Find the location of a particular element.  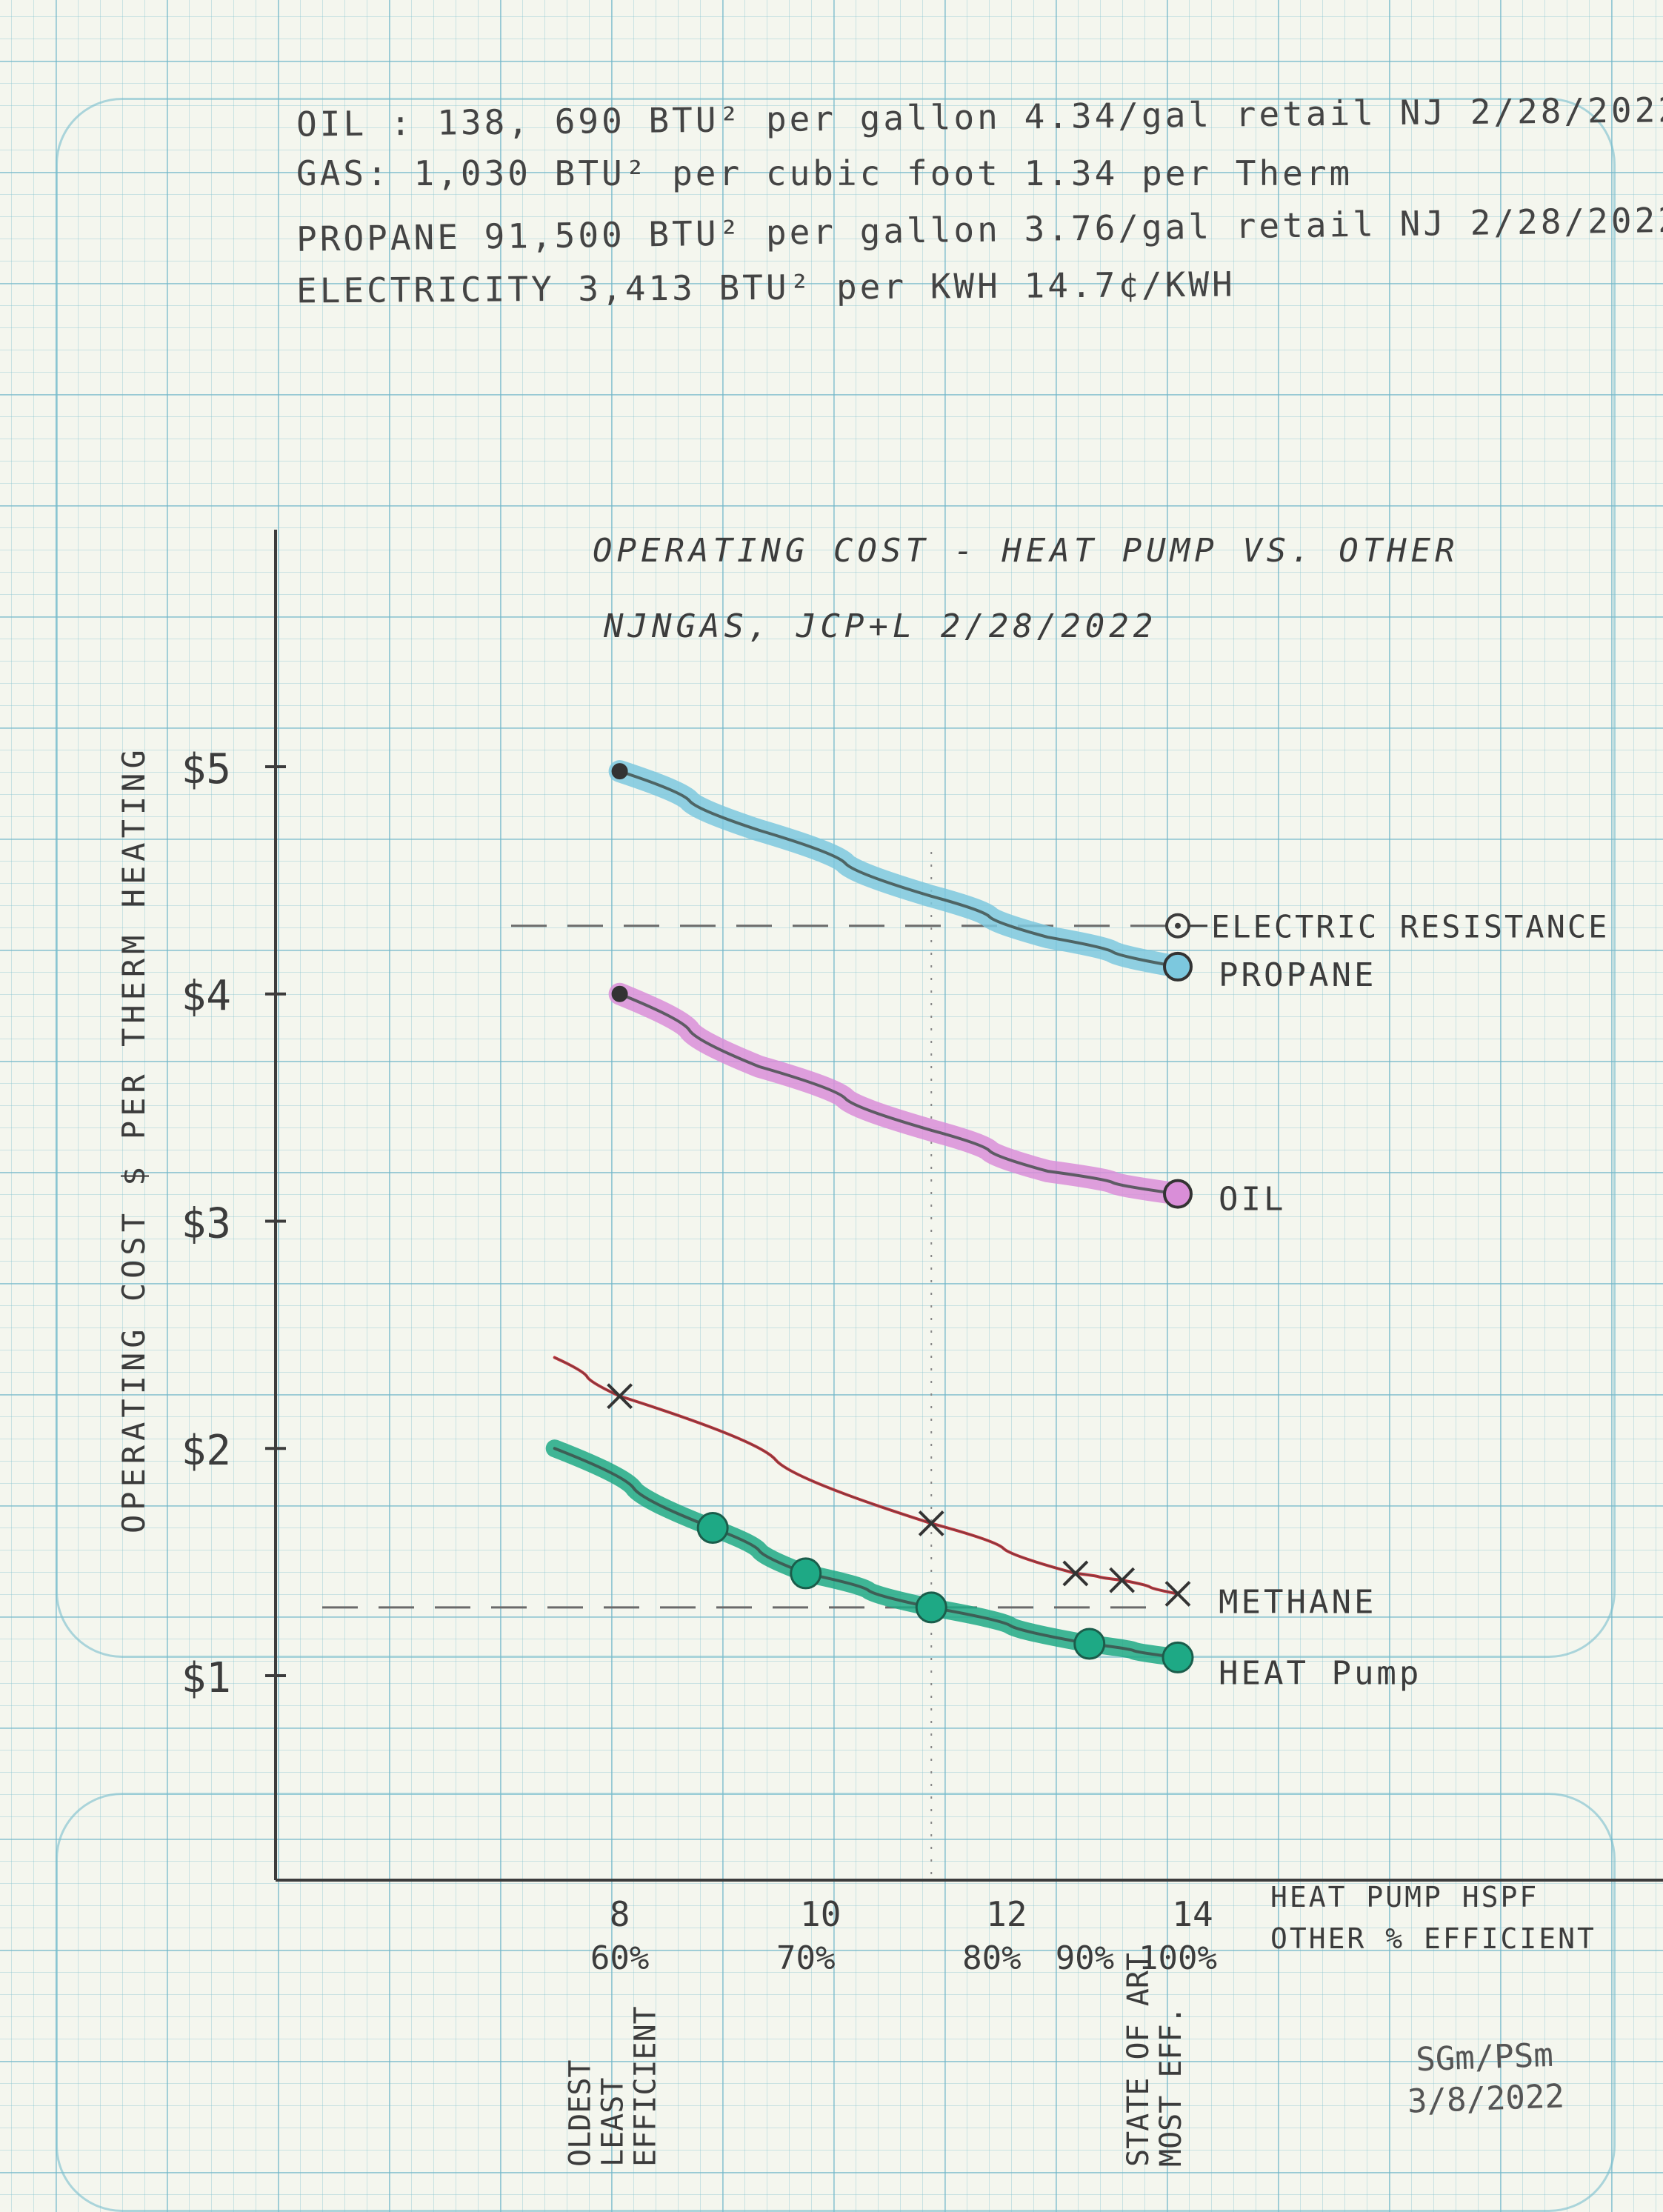

y-tick-label: $2 is located at coordinates (206, 1451).